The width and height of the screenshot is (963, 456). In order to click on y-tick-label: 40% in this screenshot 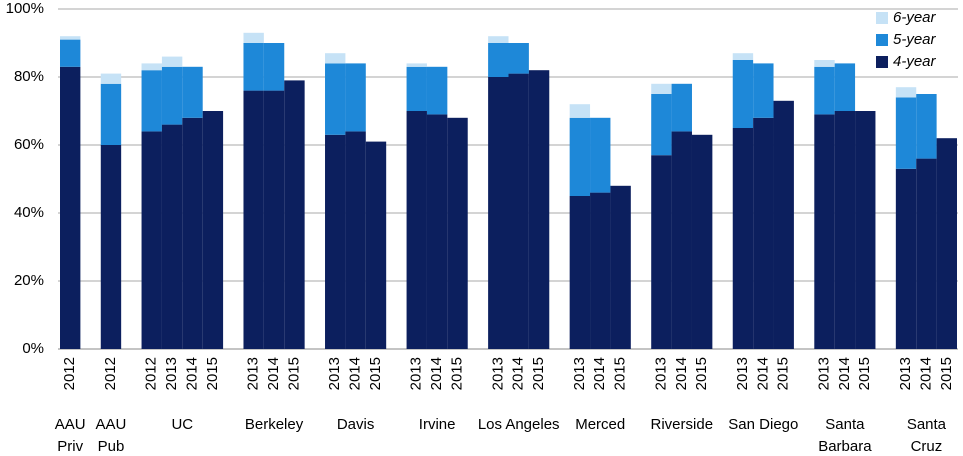, I will do `click(29, 212)`.